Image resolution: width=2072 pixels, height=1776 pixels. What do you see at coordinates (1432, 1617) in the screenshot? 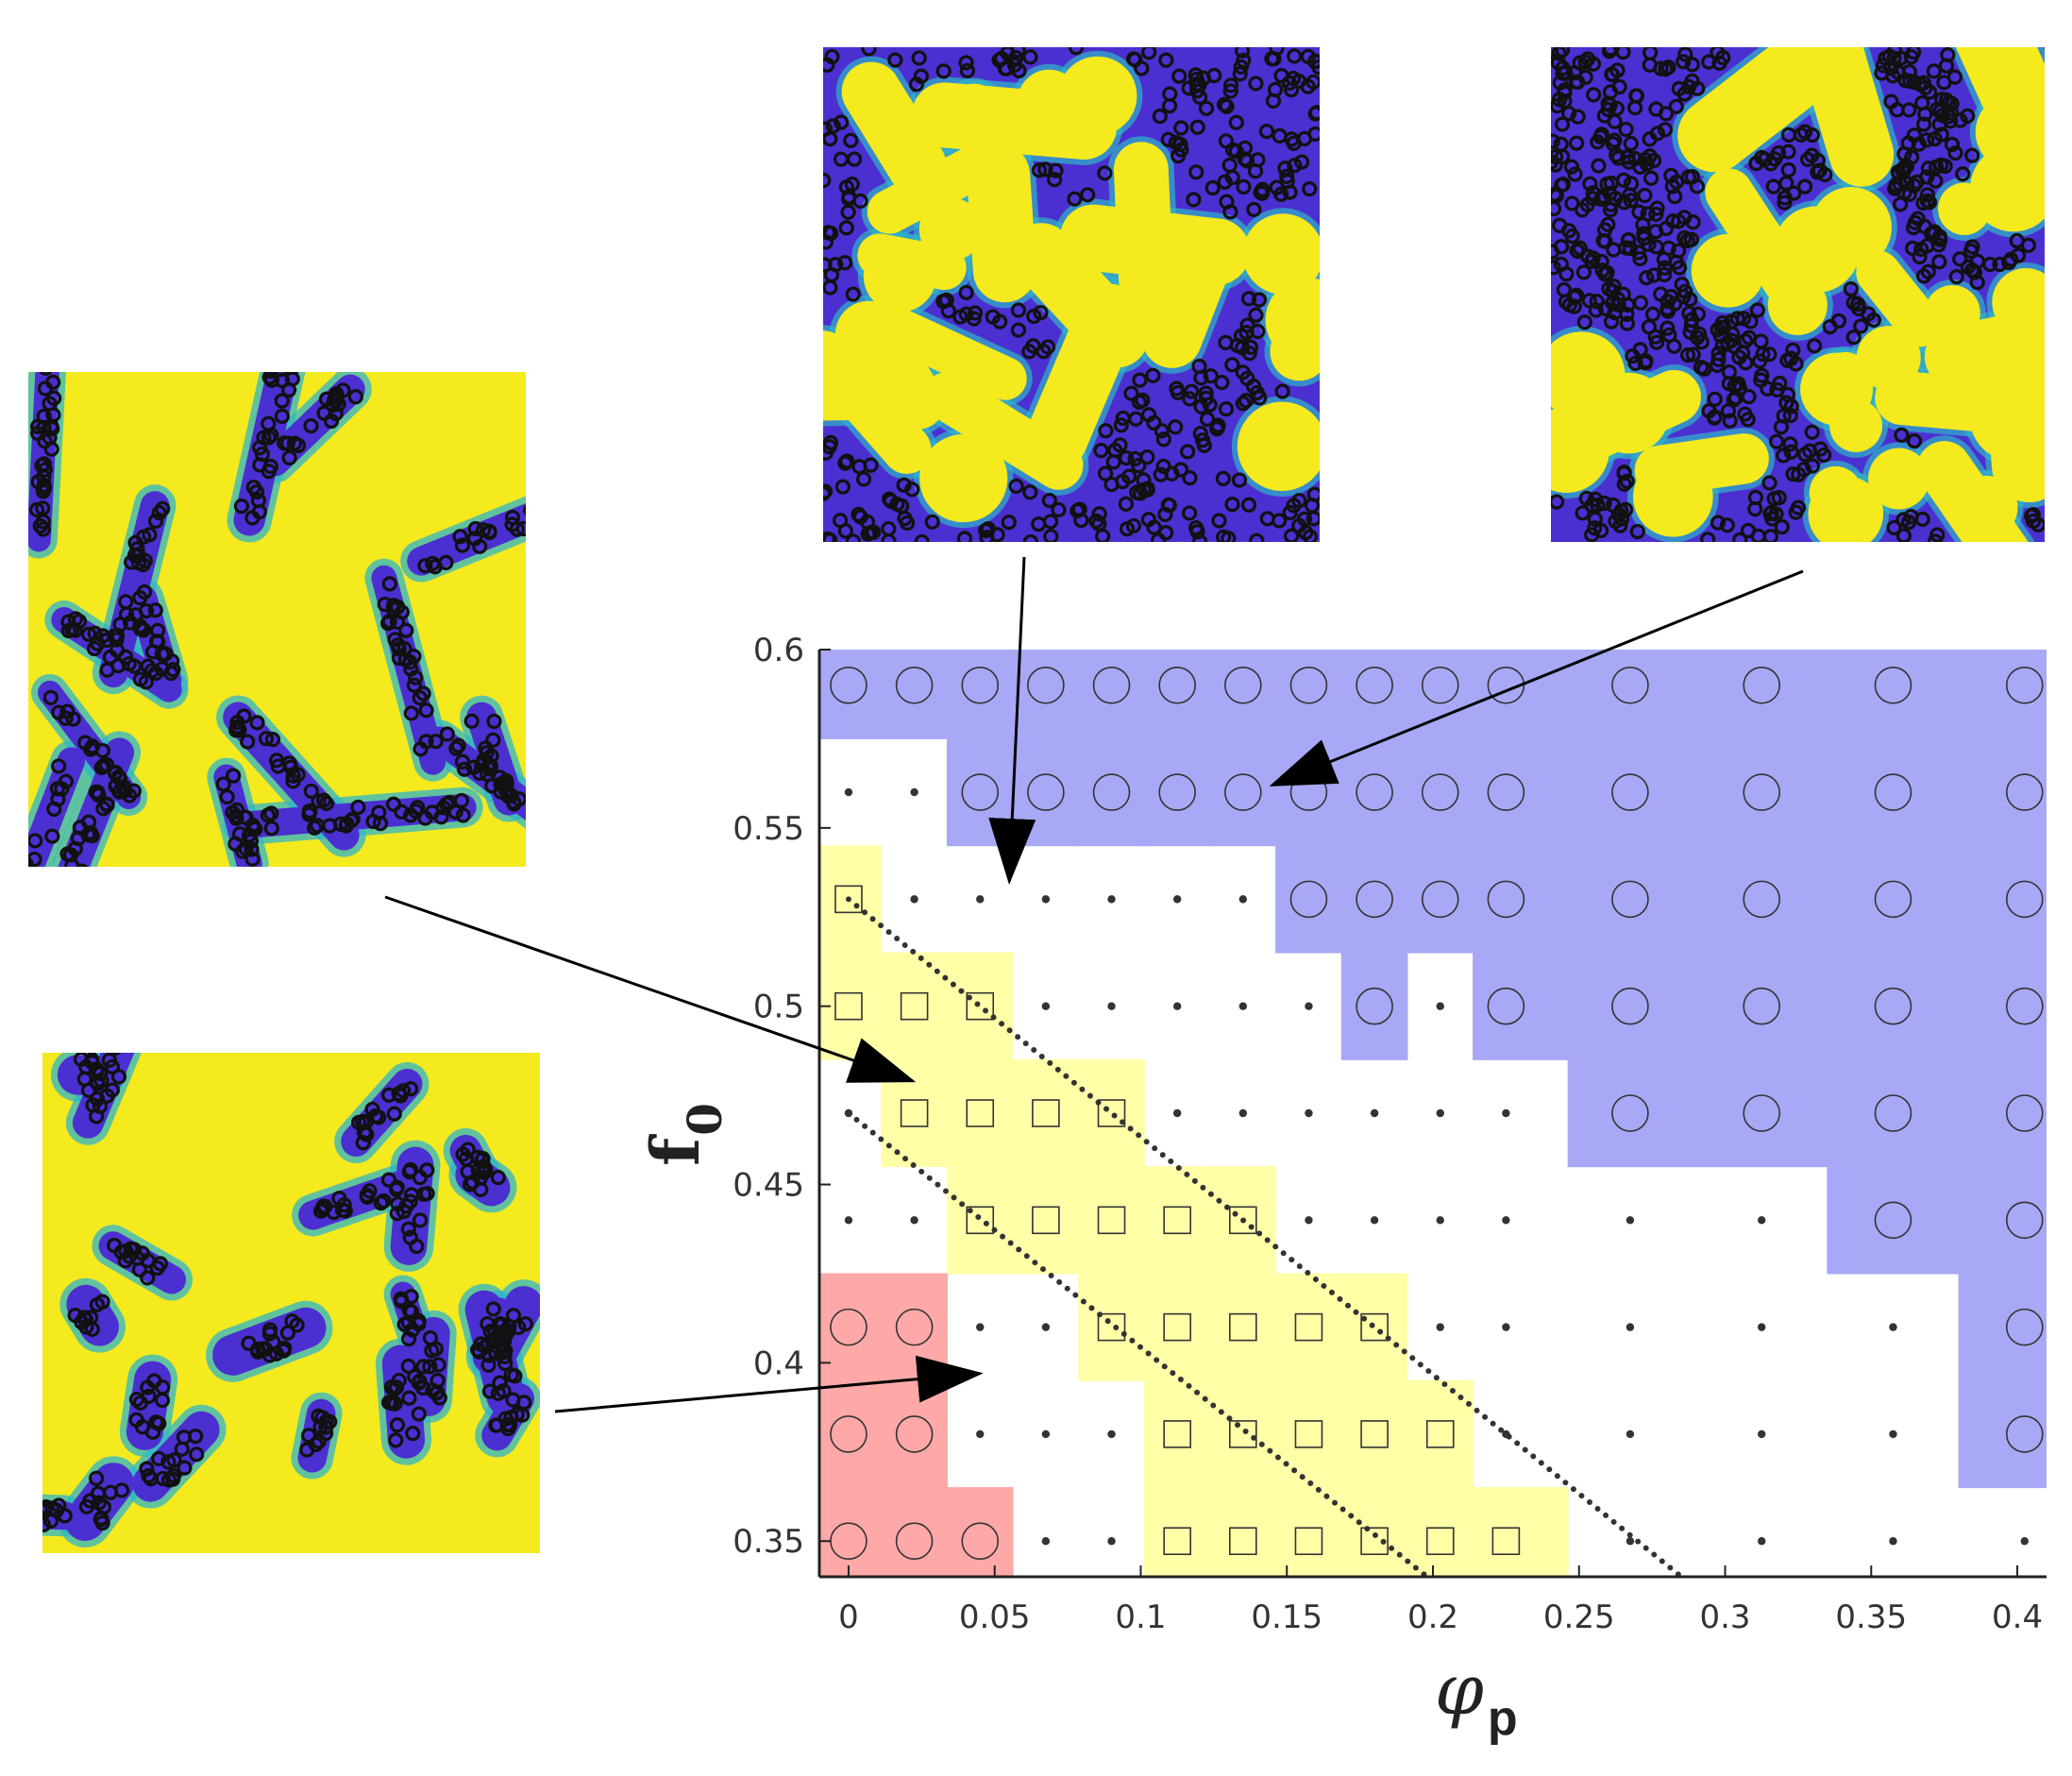
I see `x-tick-label: 0.2` at bounding box center [1432, 1617].